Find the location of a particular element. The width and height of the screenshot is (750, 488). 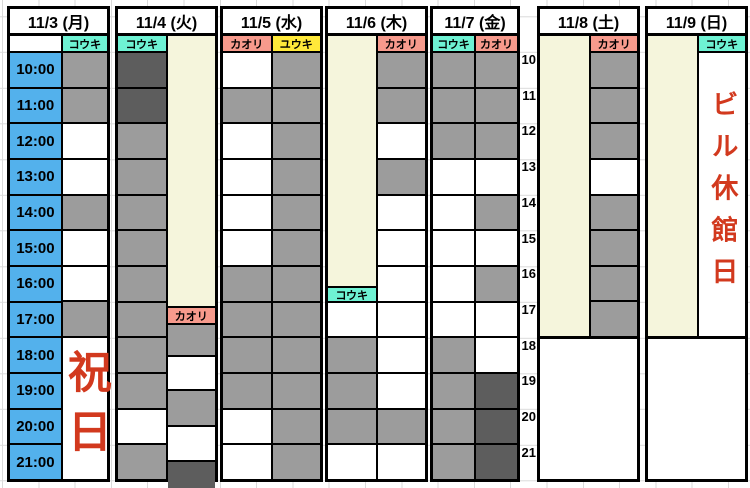

row-number: 19 is located at coordinates (528, 381).